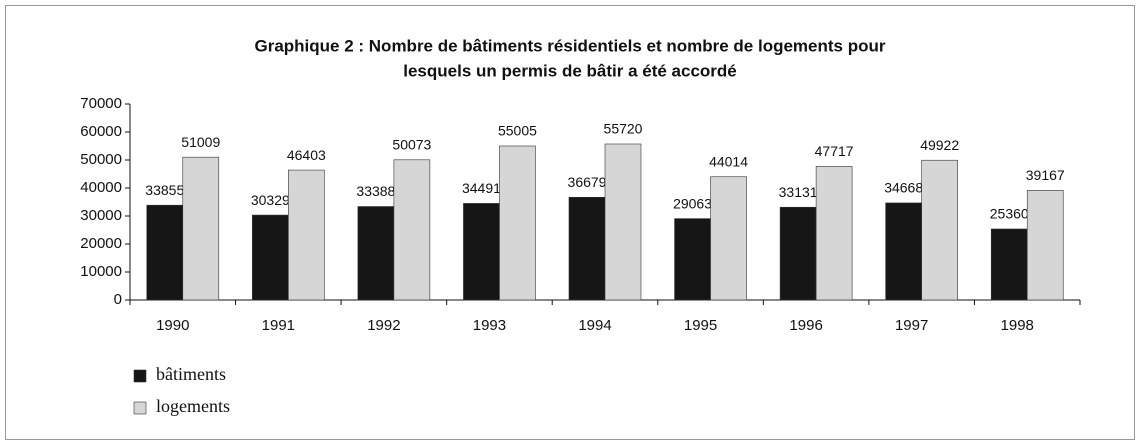  I want to click on x-tick-label: 1997, so click(911, 325).